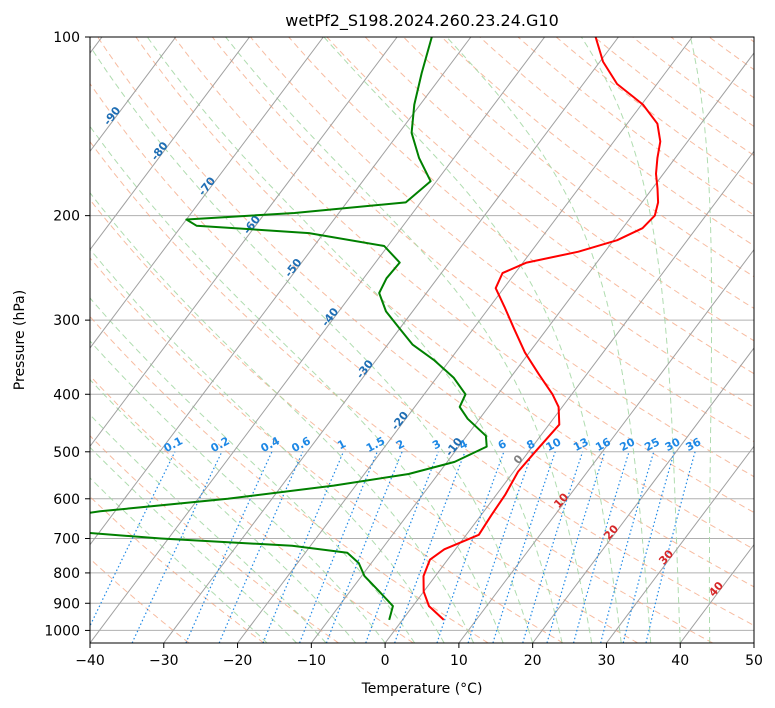  What do you see at coordinates (66, 453) in the screenshot?
I see `y-tick-label: 500` at bounding box center [66, 453].